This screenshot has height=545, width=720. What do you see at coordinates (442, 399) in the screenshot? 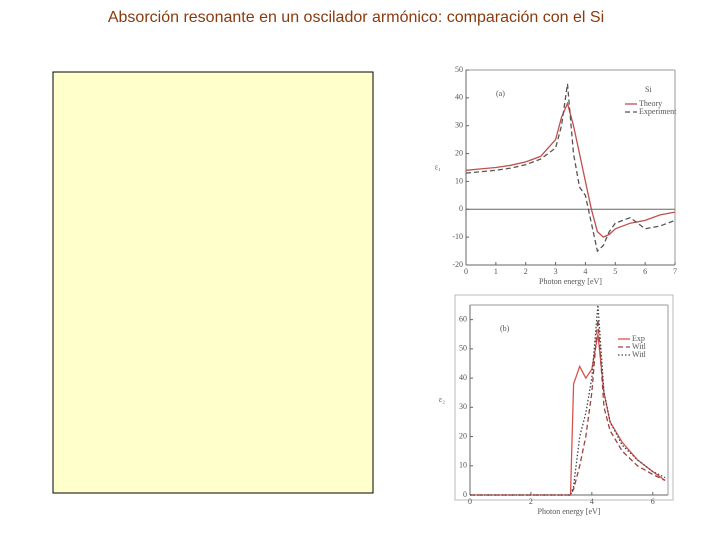
I see `y-axis-label: ε₂` at bounding box center [442, 399].